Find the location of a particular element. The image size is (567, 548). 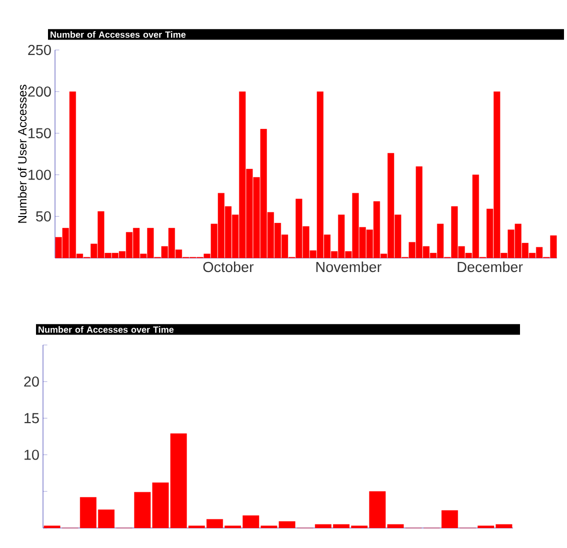

y-tick-label: 15 is located at coordinates (31, 418).